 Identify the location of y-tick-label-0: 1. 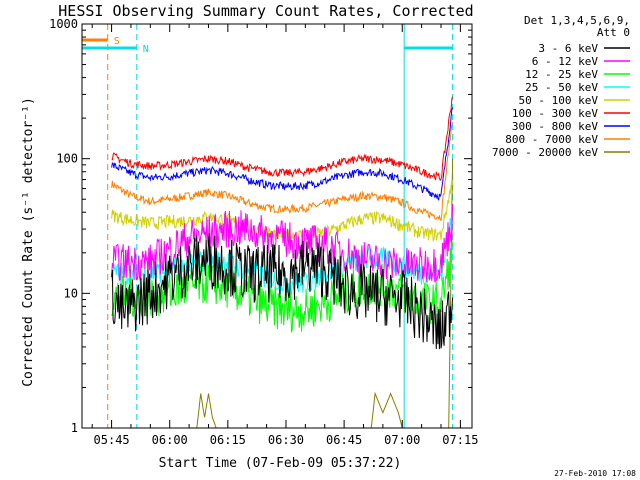
(74, 428).